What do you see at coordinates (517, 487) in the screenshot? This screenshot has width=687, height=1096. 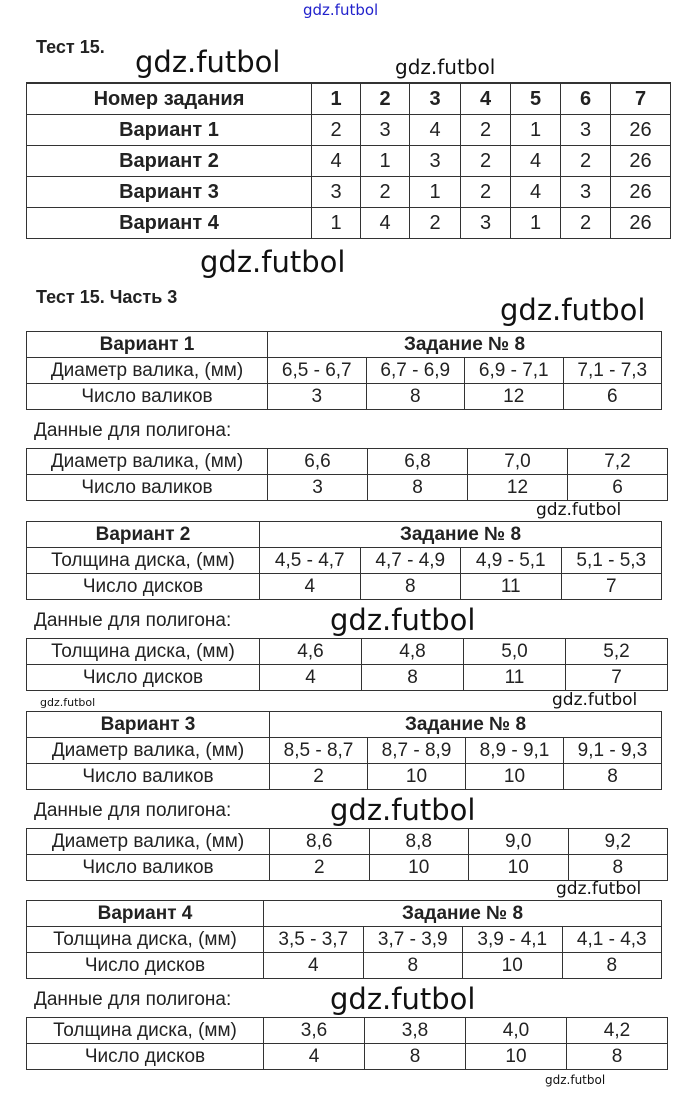 I see `count-cell: 12` at bounding box center [517, 487].